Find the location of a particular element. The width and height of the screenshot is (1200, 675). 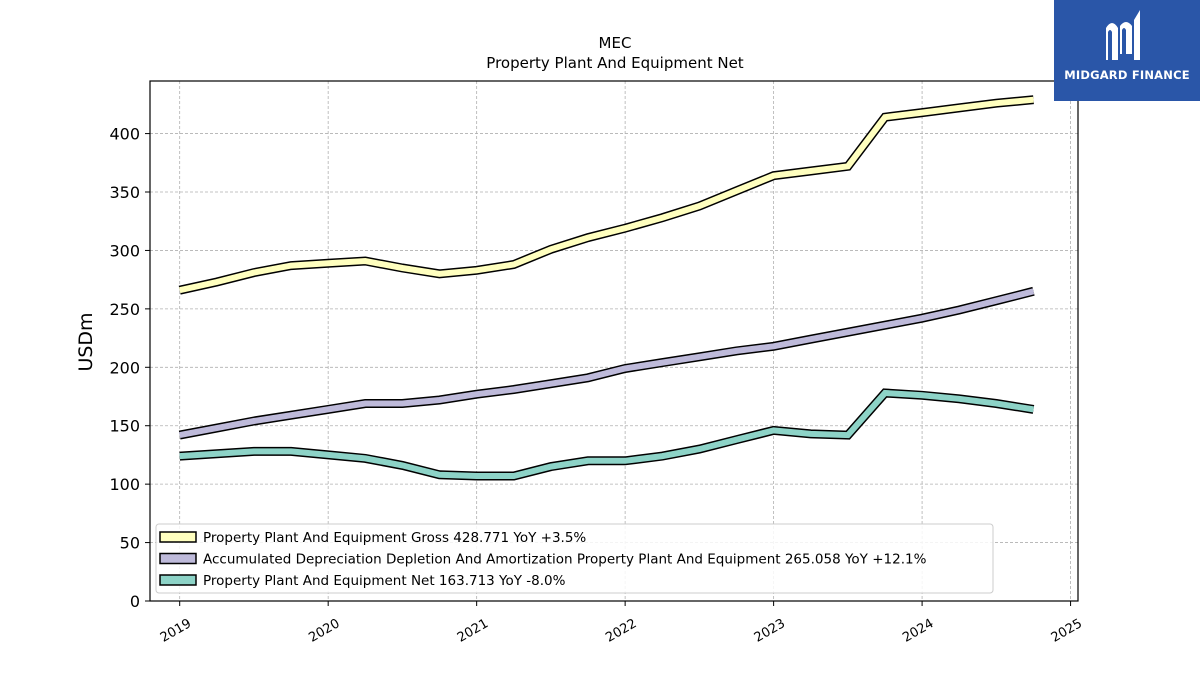

x-tick-label: 2024 is located at coordinates (918, 631).